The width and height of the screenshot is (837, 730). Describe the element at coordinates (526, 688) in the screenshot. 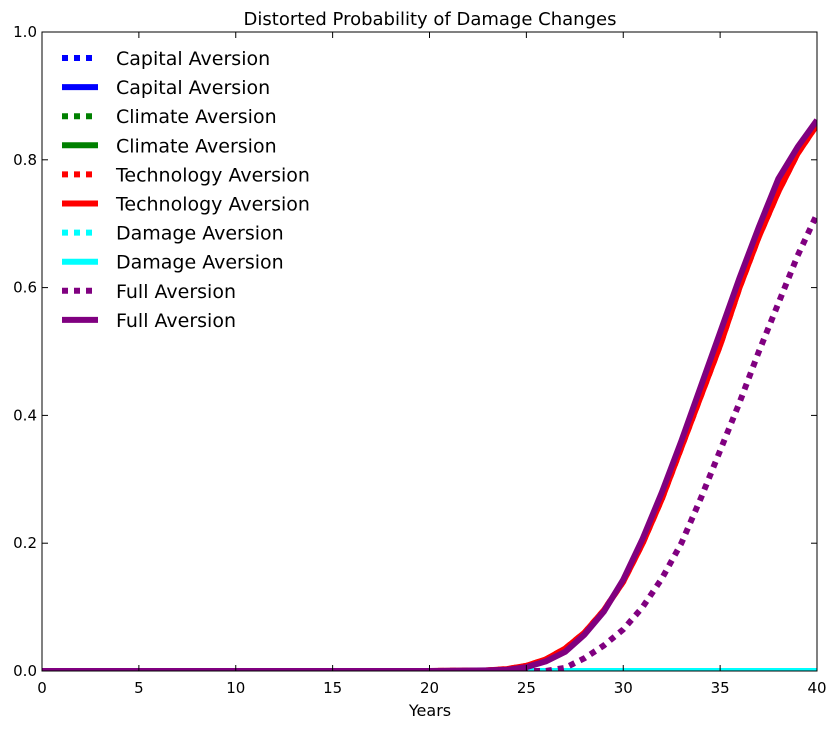

I see `x-tick-label: 25` at that location.